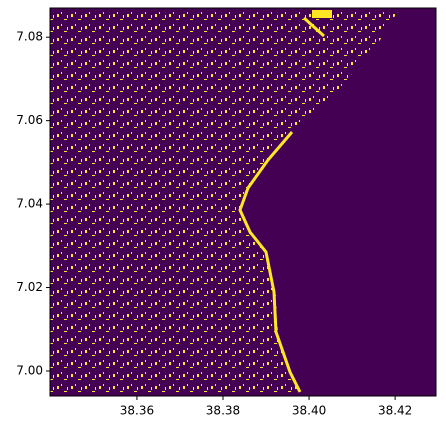 This screenshot has height=428, width=446. Describe the element at coordinates (57, 202) in the screenshot. I see `edge-speckle` at that location.